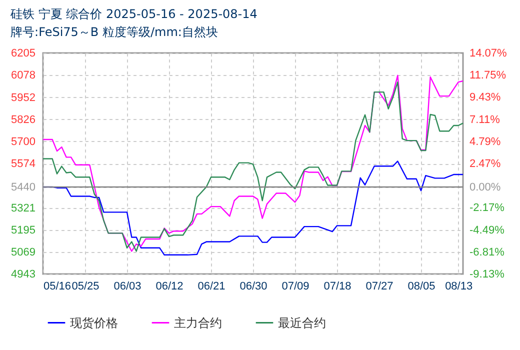  I want to click on x-tick-label: 06/03, so click(128, 286).